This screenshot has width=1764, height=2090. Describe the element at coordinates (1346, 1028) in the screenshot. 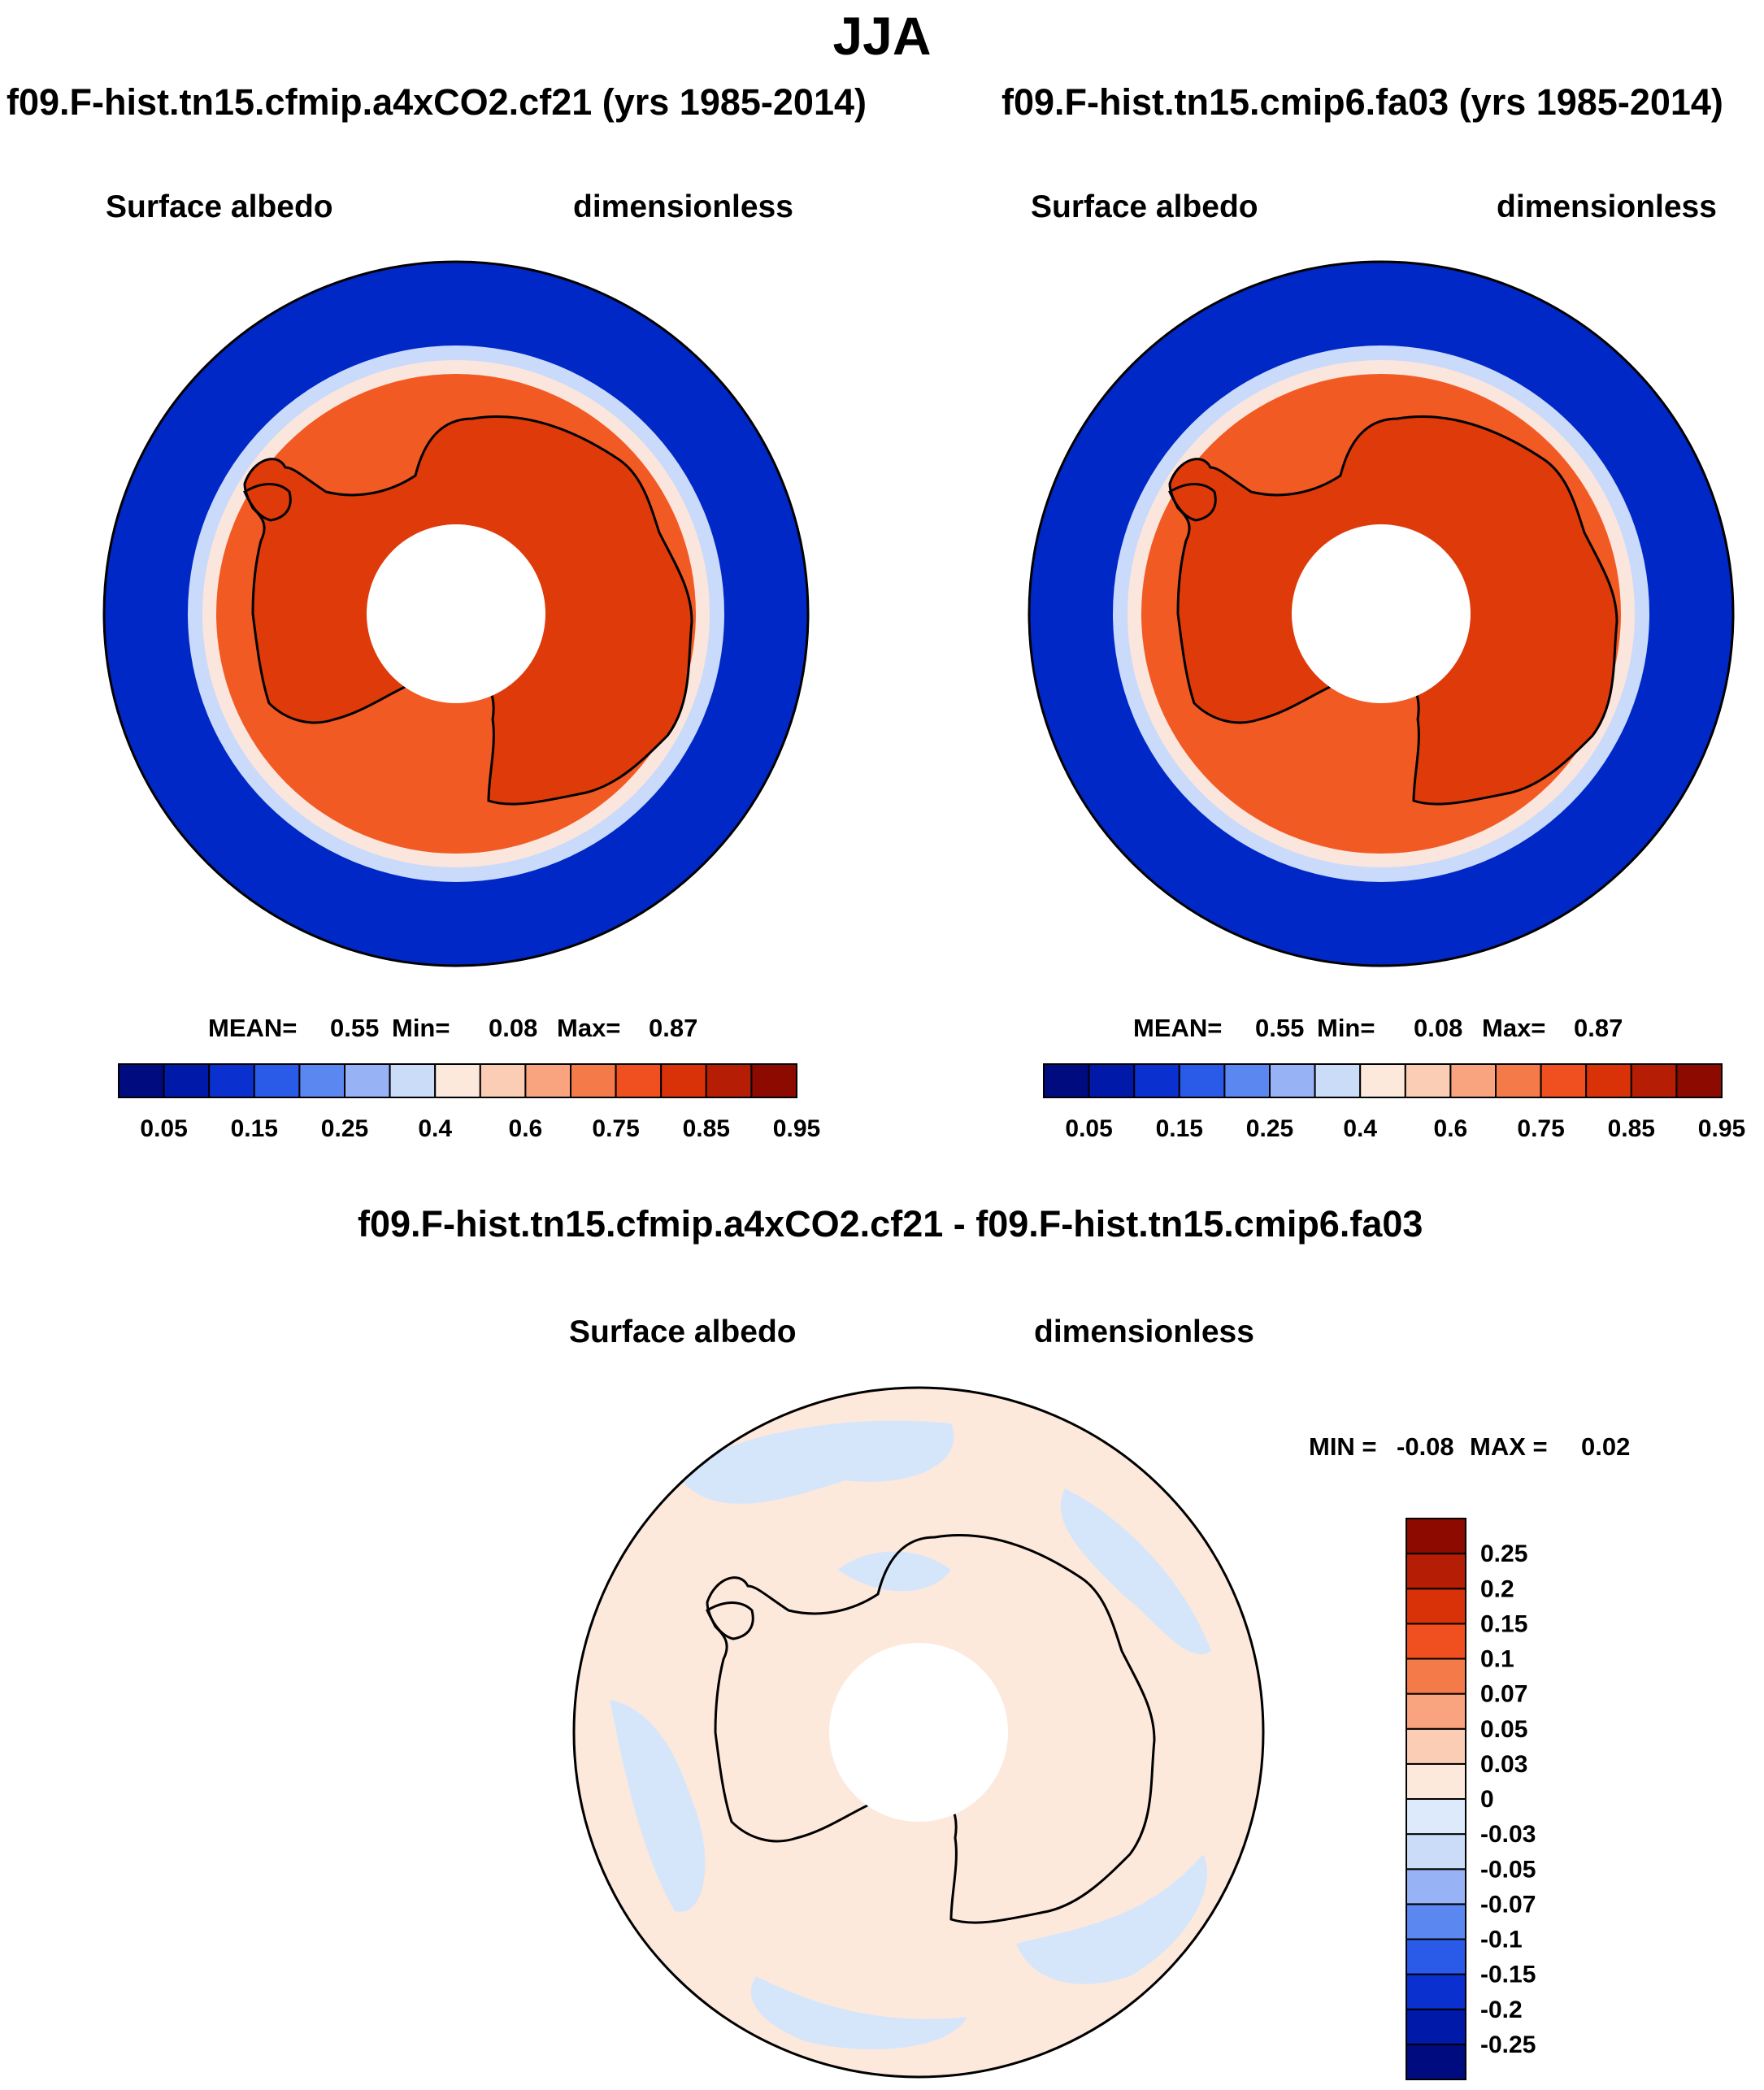

I see `panel2-min-label: Min=` at that location.